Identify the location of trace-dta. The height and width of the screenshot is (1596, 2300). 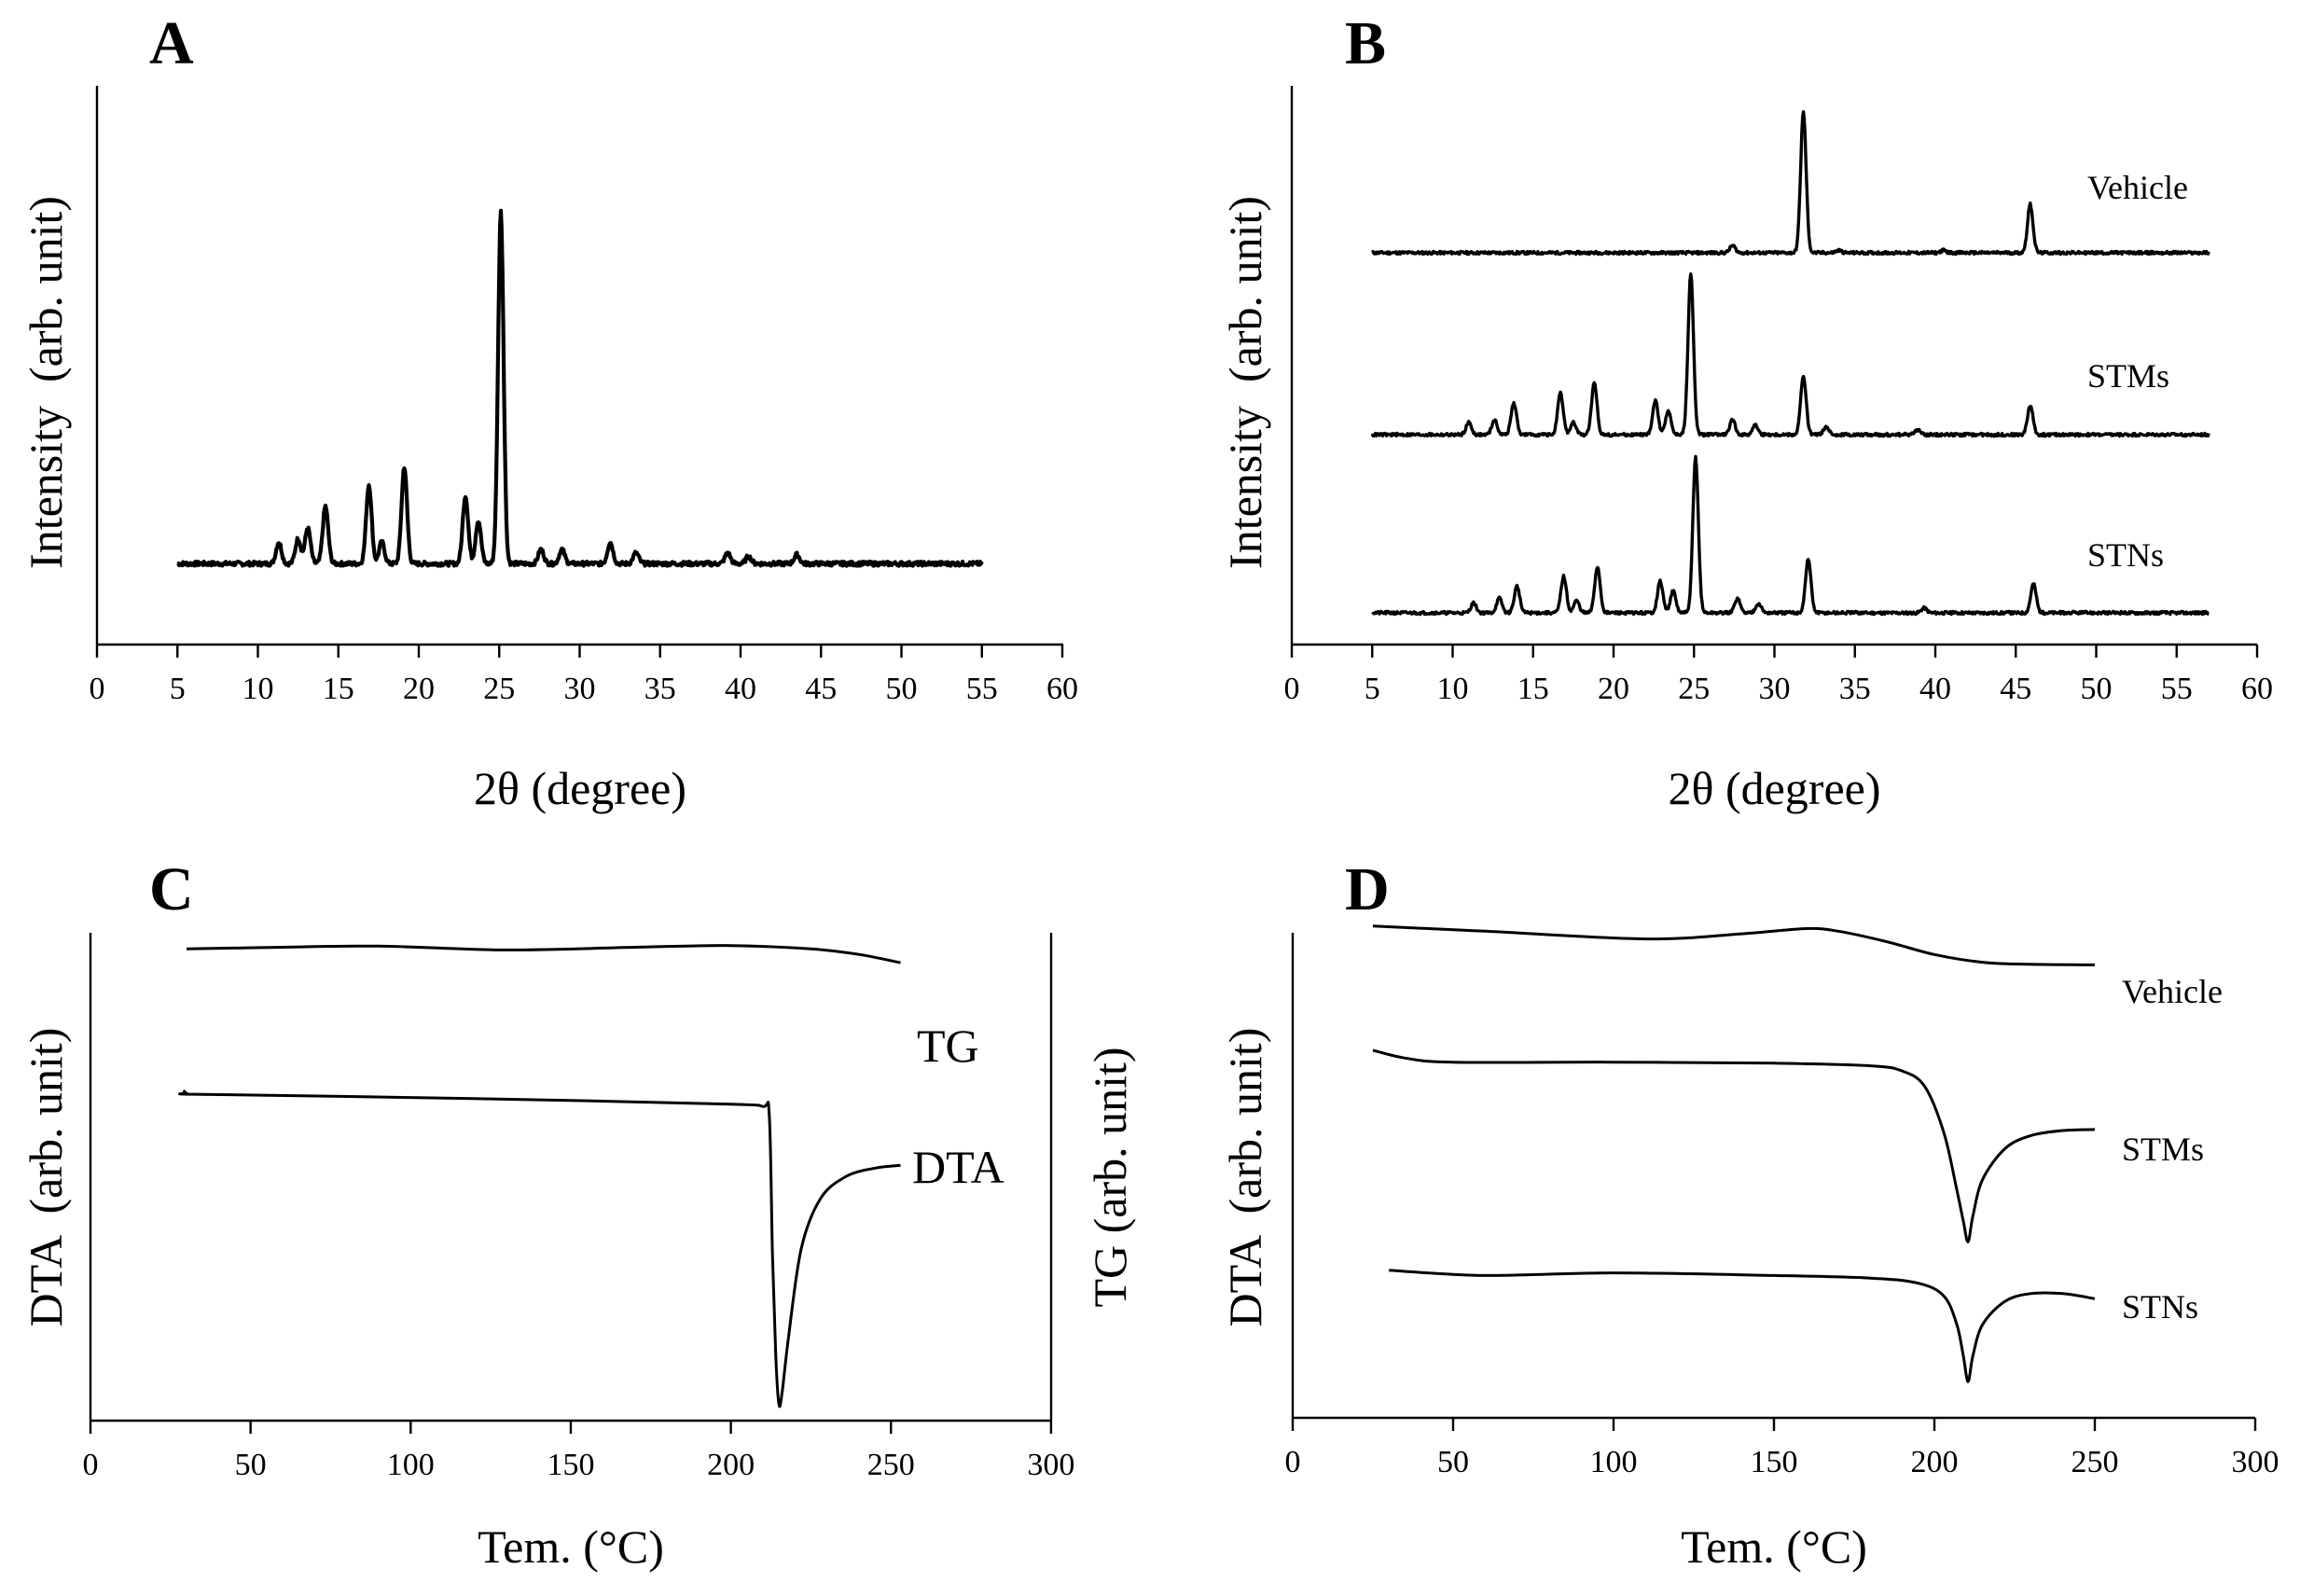
(539, 1249).